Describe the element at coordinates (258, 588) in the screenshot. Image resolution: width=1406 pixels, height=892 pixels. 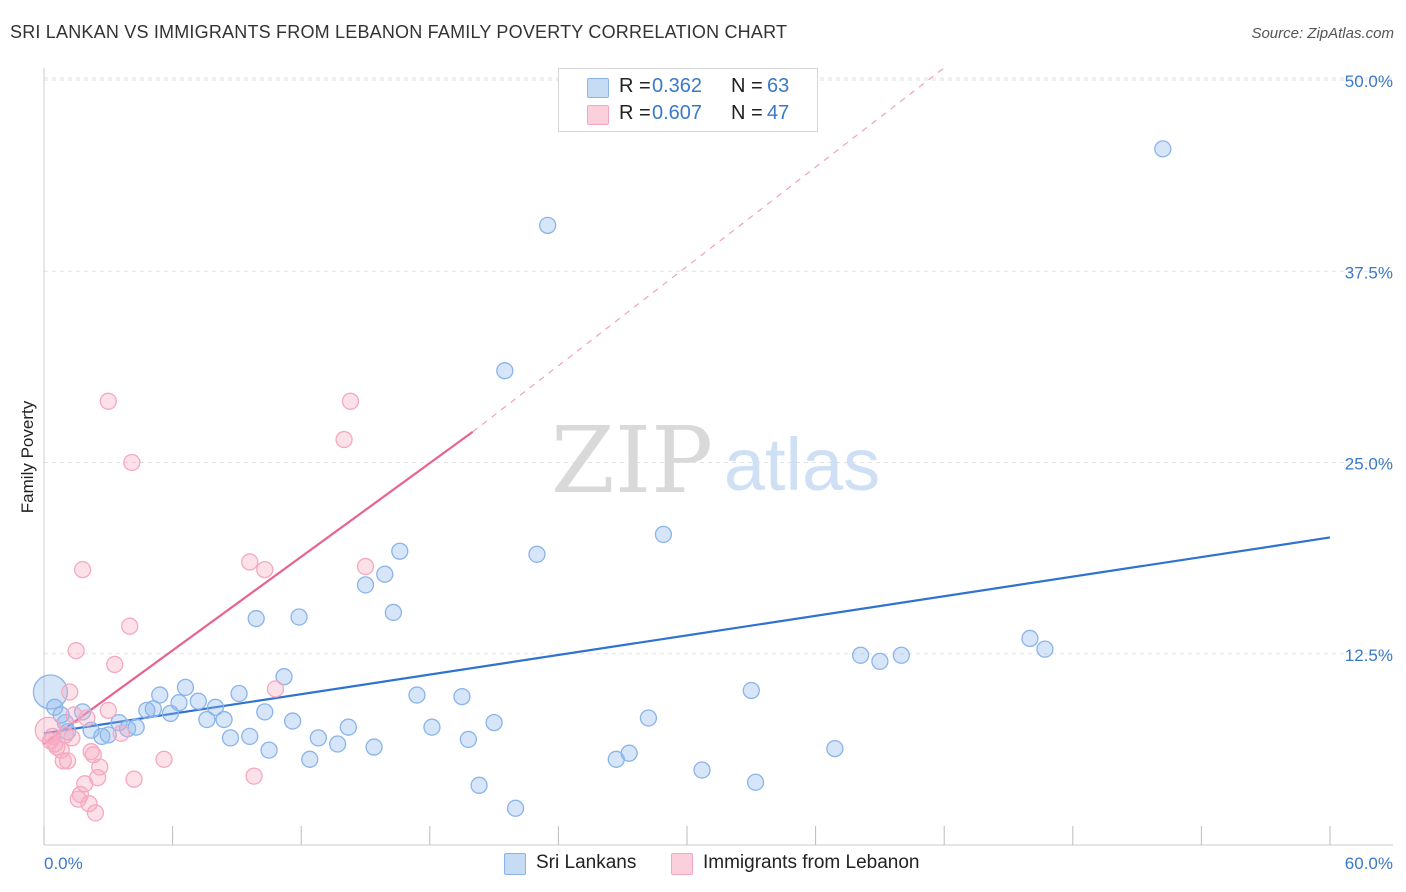
I see `trendline-lebanon` at that location.